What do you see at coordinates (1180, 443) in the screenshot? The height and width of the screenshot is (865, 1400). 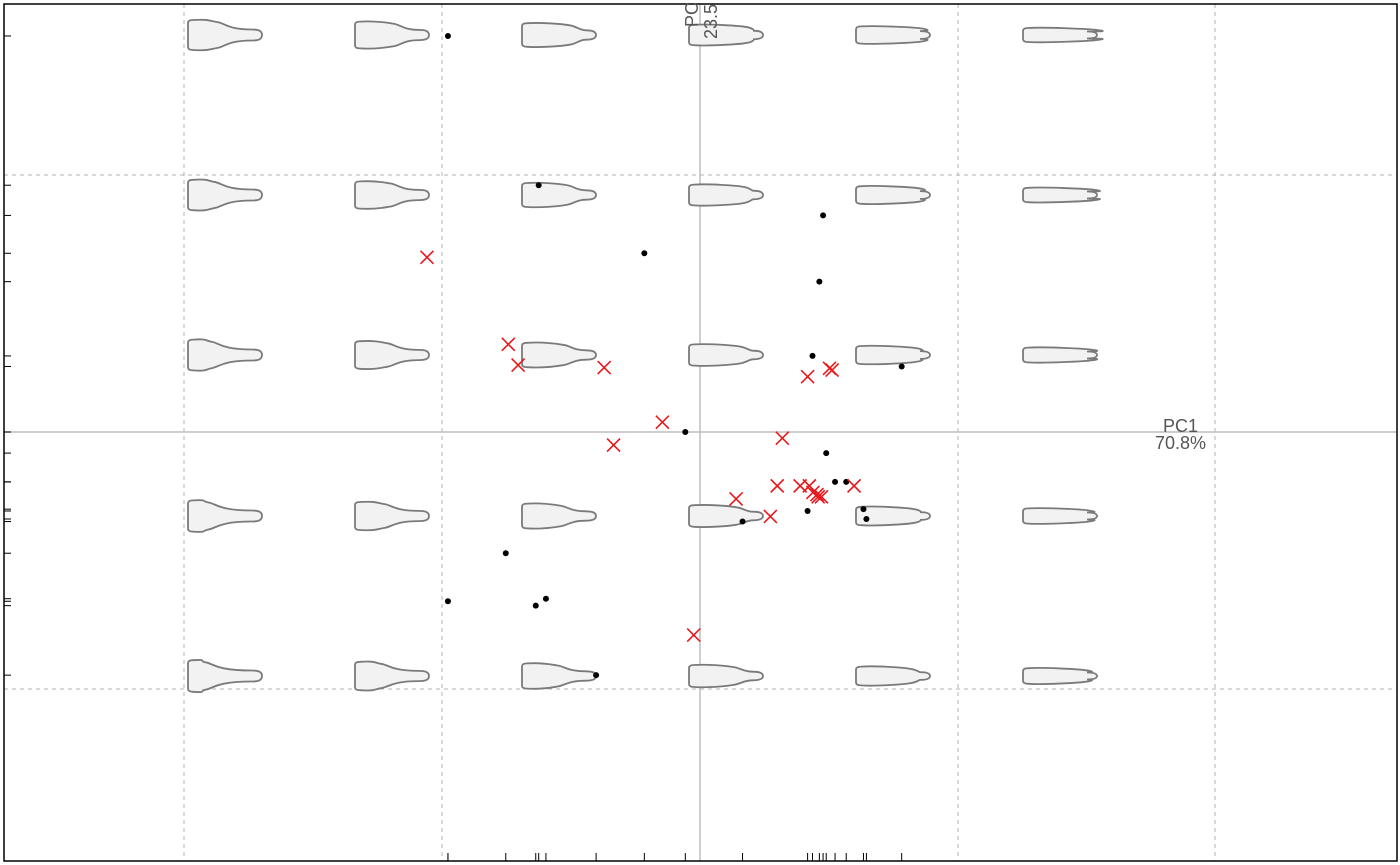 I see `x-axis-variance: 70.8%` at bounding box center [1180, 443].